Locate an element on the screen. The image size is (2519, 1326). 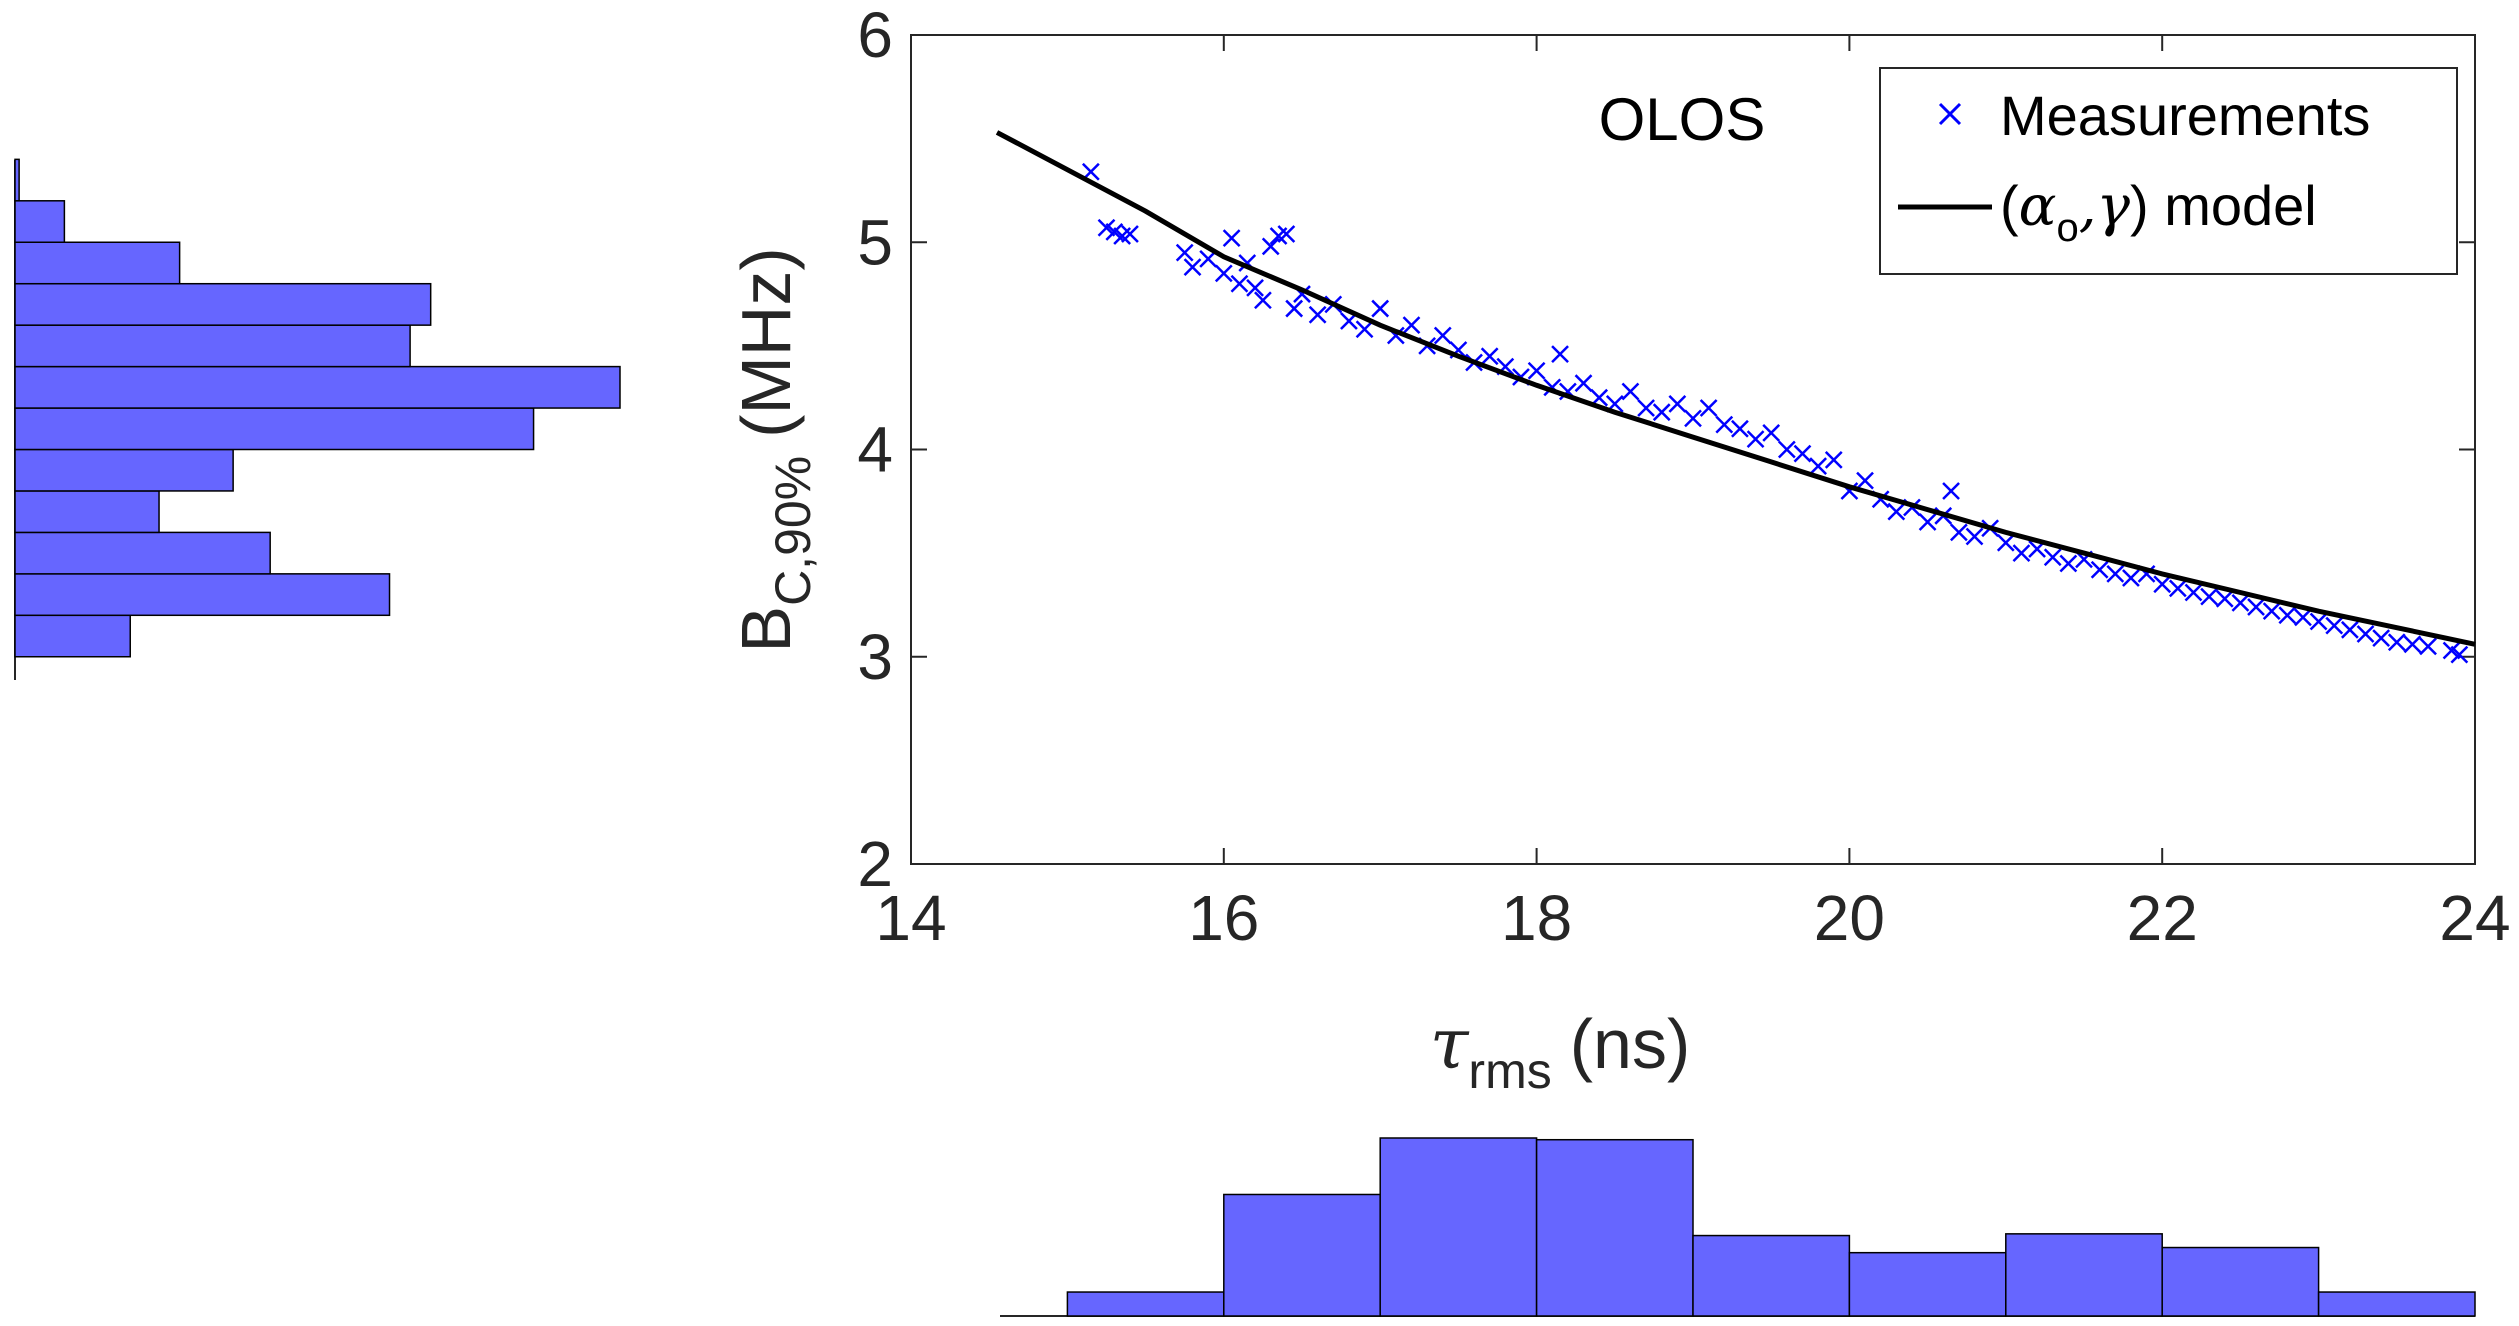
x-tick-label: 24 is located at coordinates (2474, 918).